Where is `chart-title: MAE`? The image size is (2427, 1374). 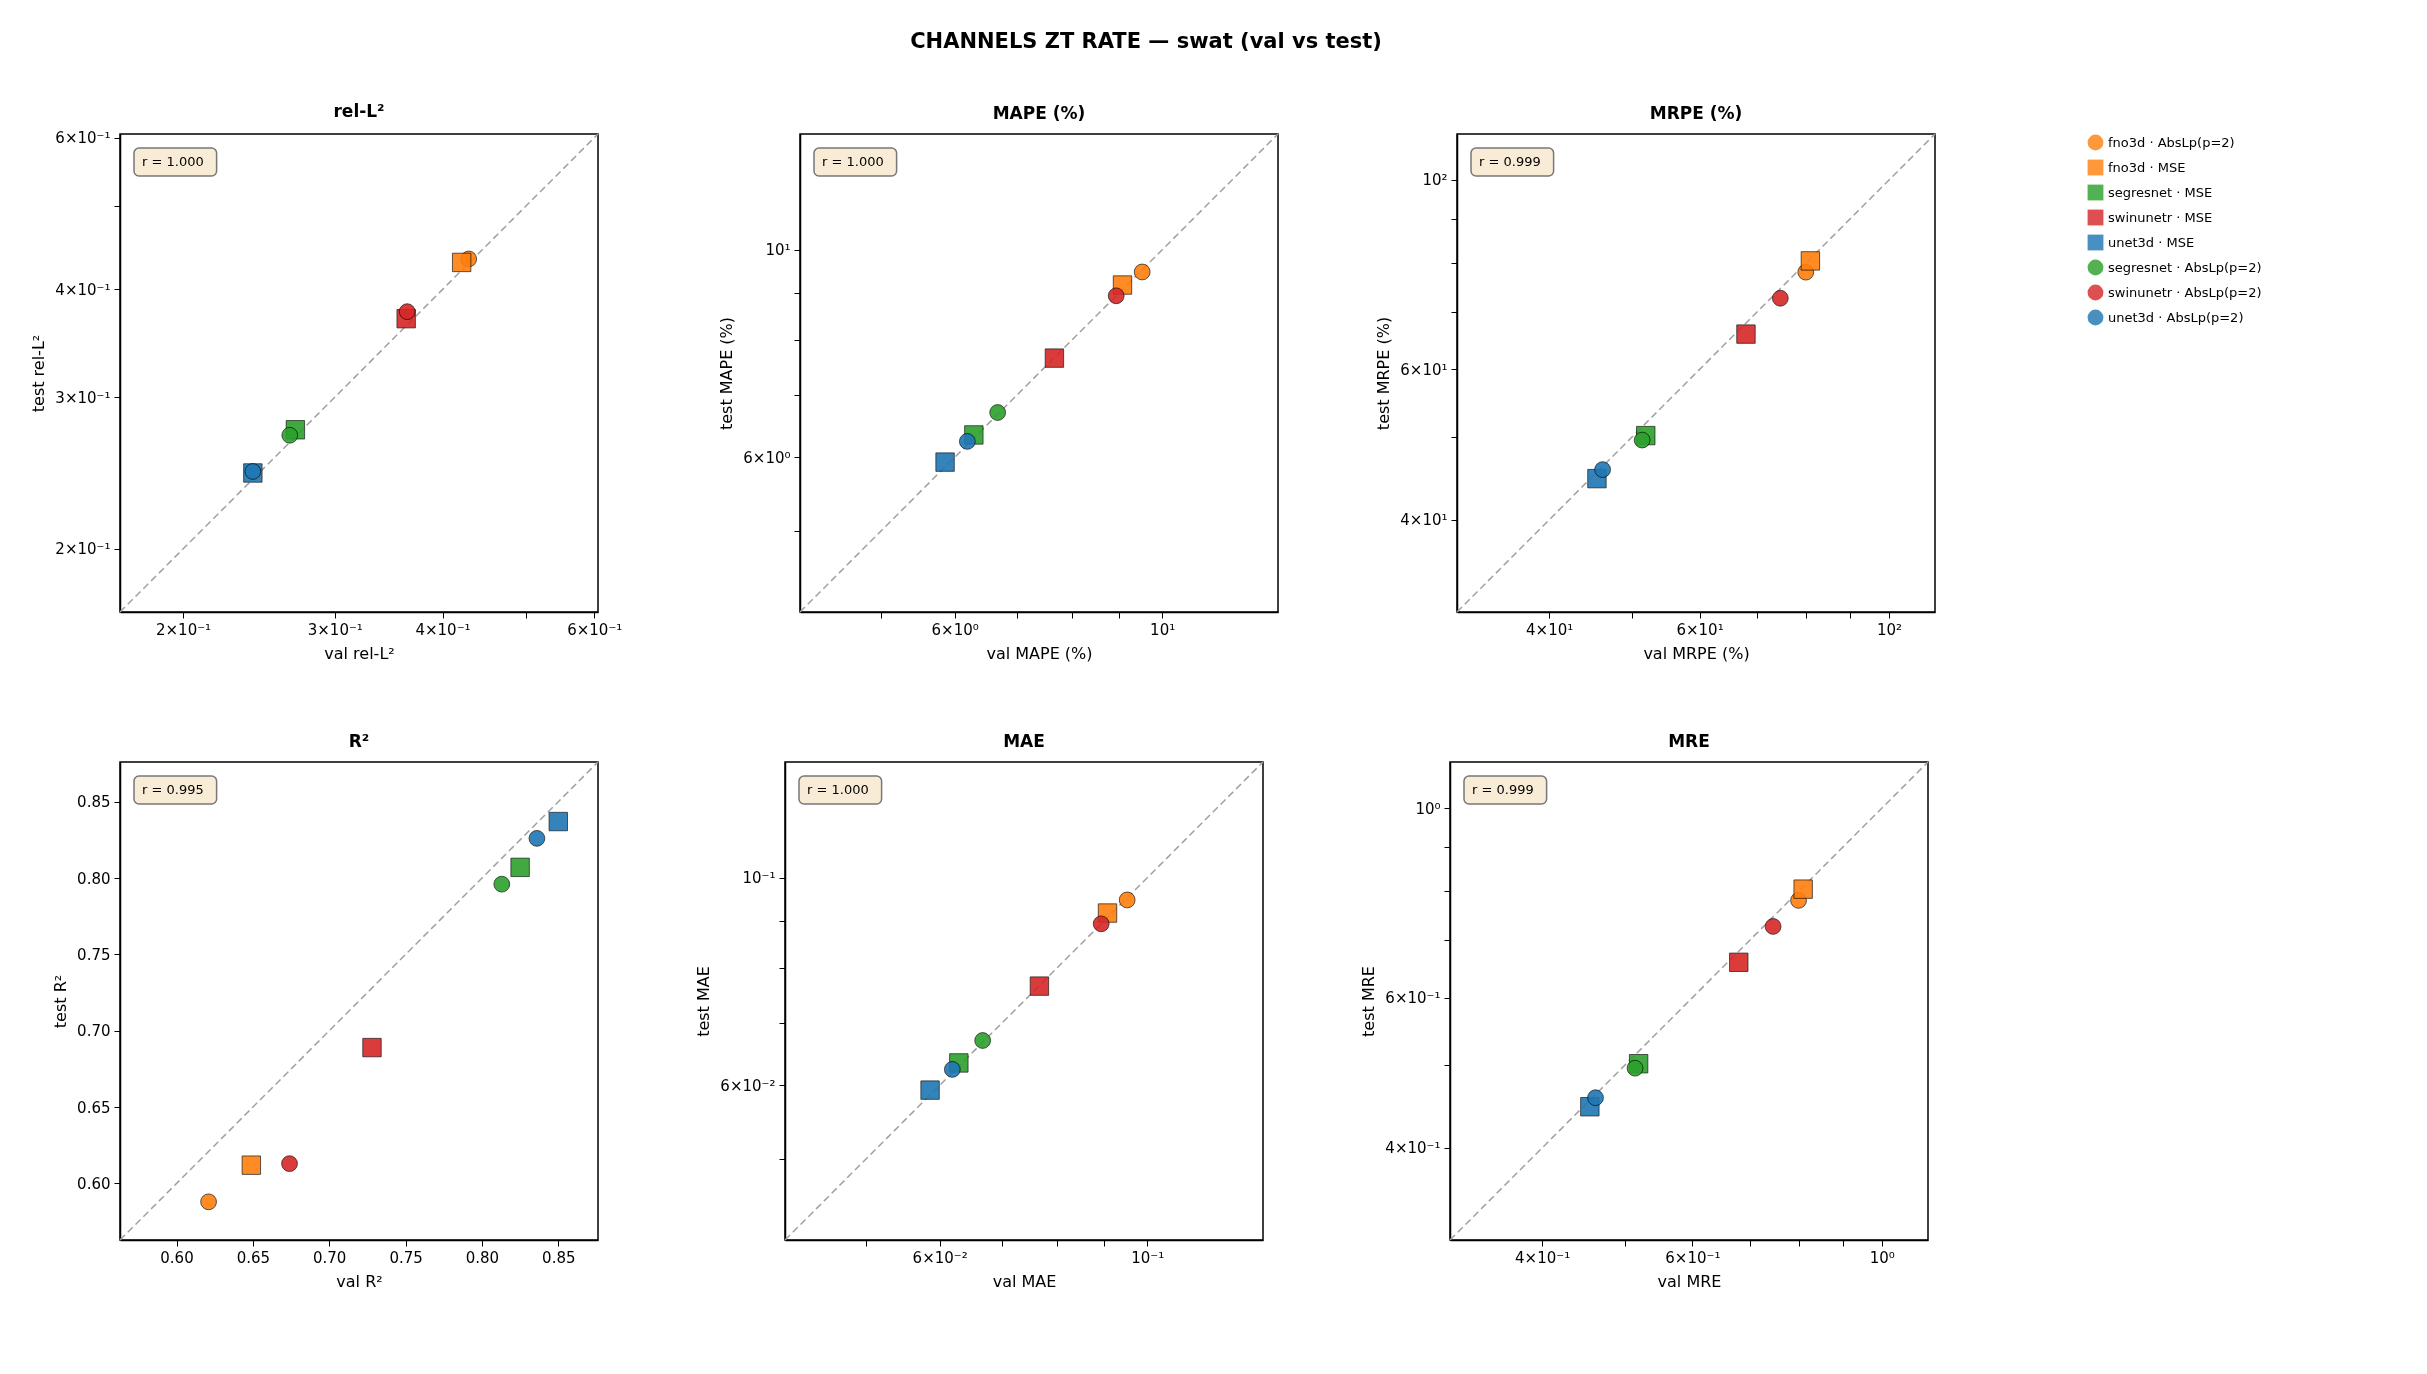 chart-title: MAE is located at coordinates (1024, 741).